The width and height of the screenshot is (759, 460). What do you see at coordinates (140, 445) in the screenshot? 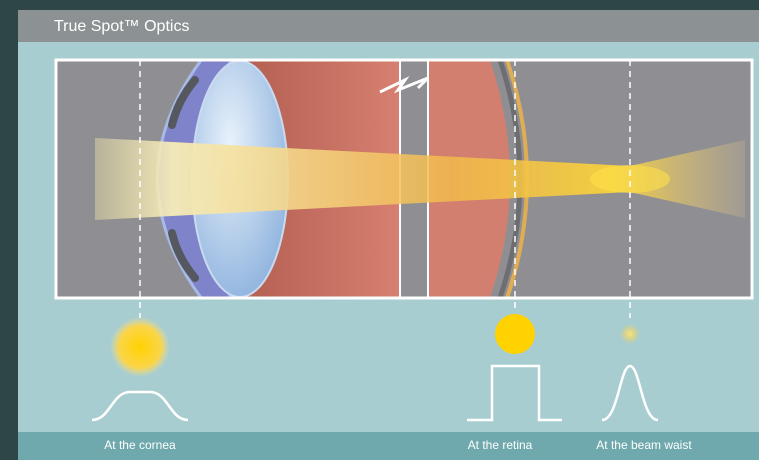
I see `label-cornea: At the cornea` at bounding box center [140, 445].